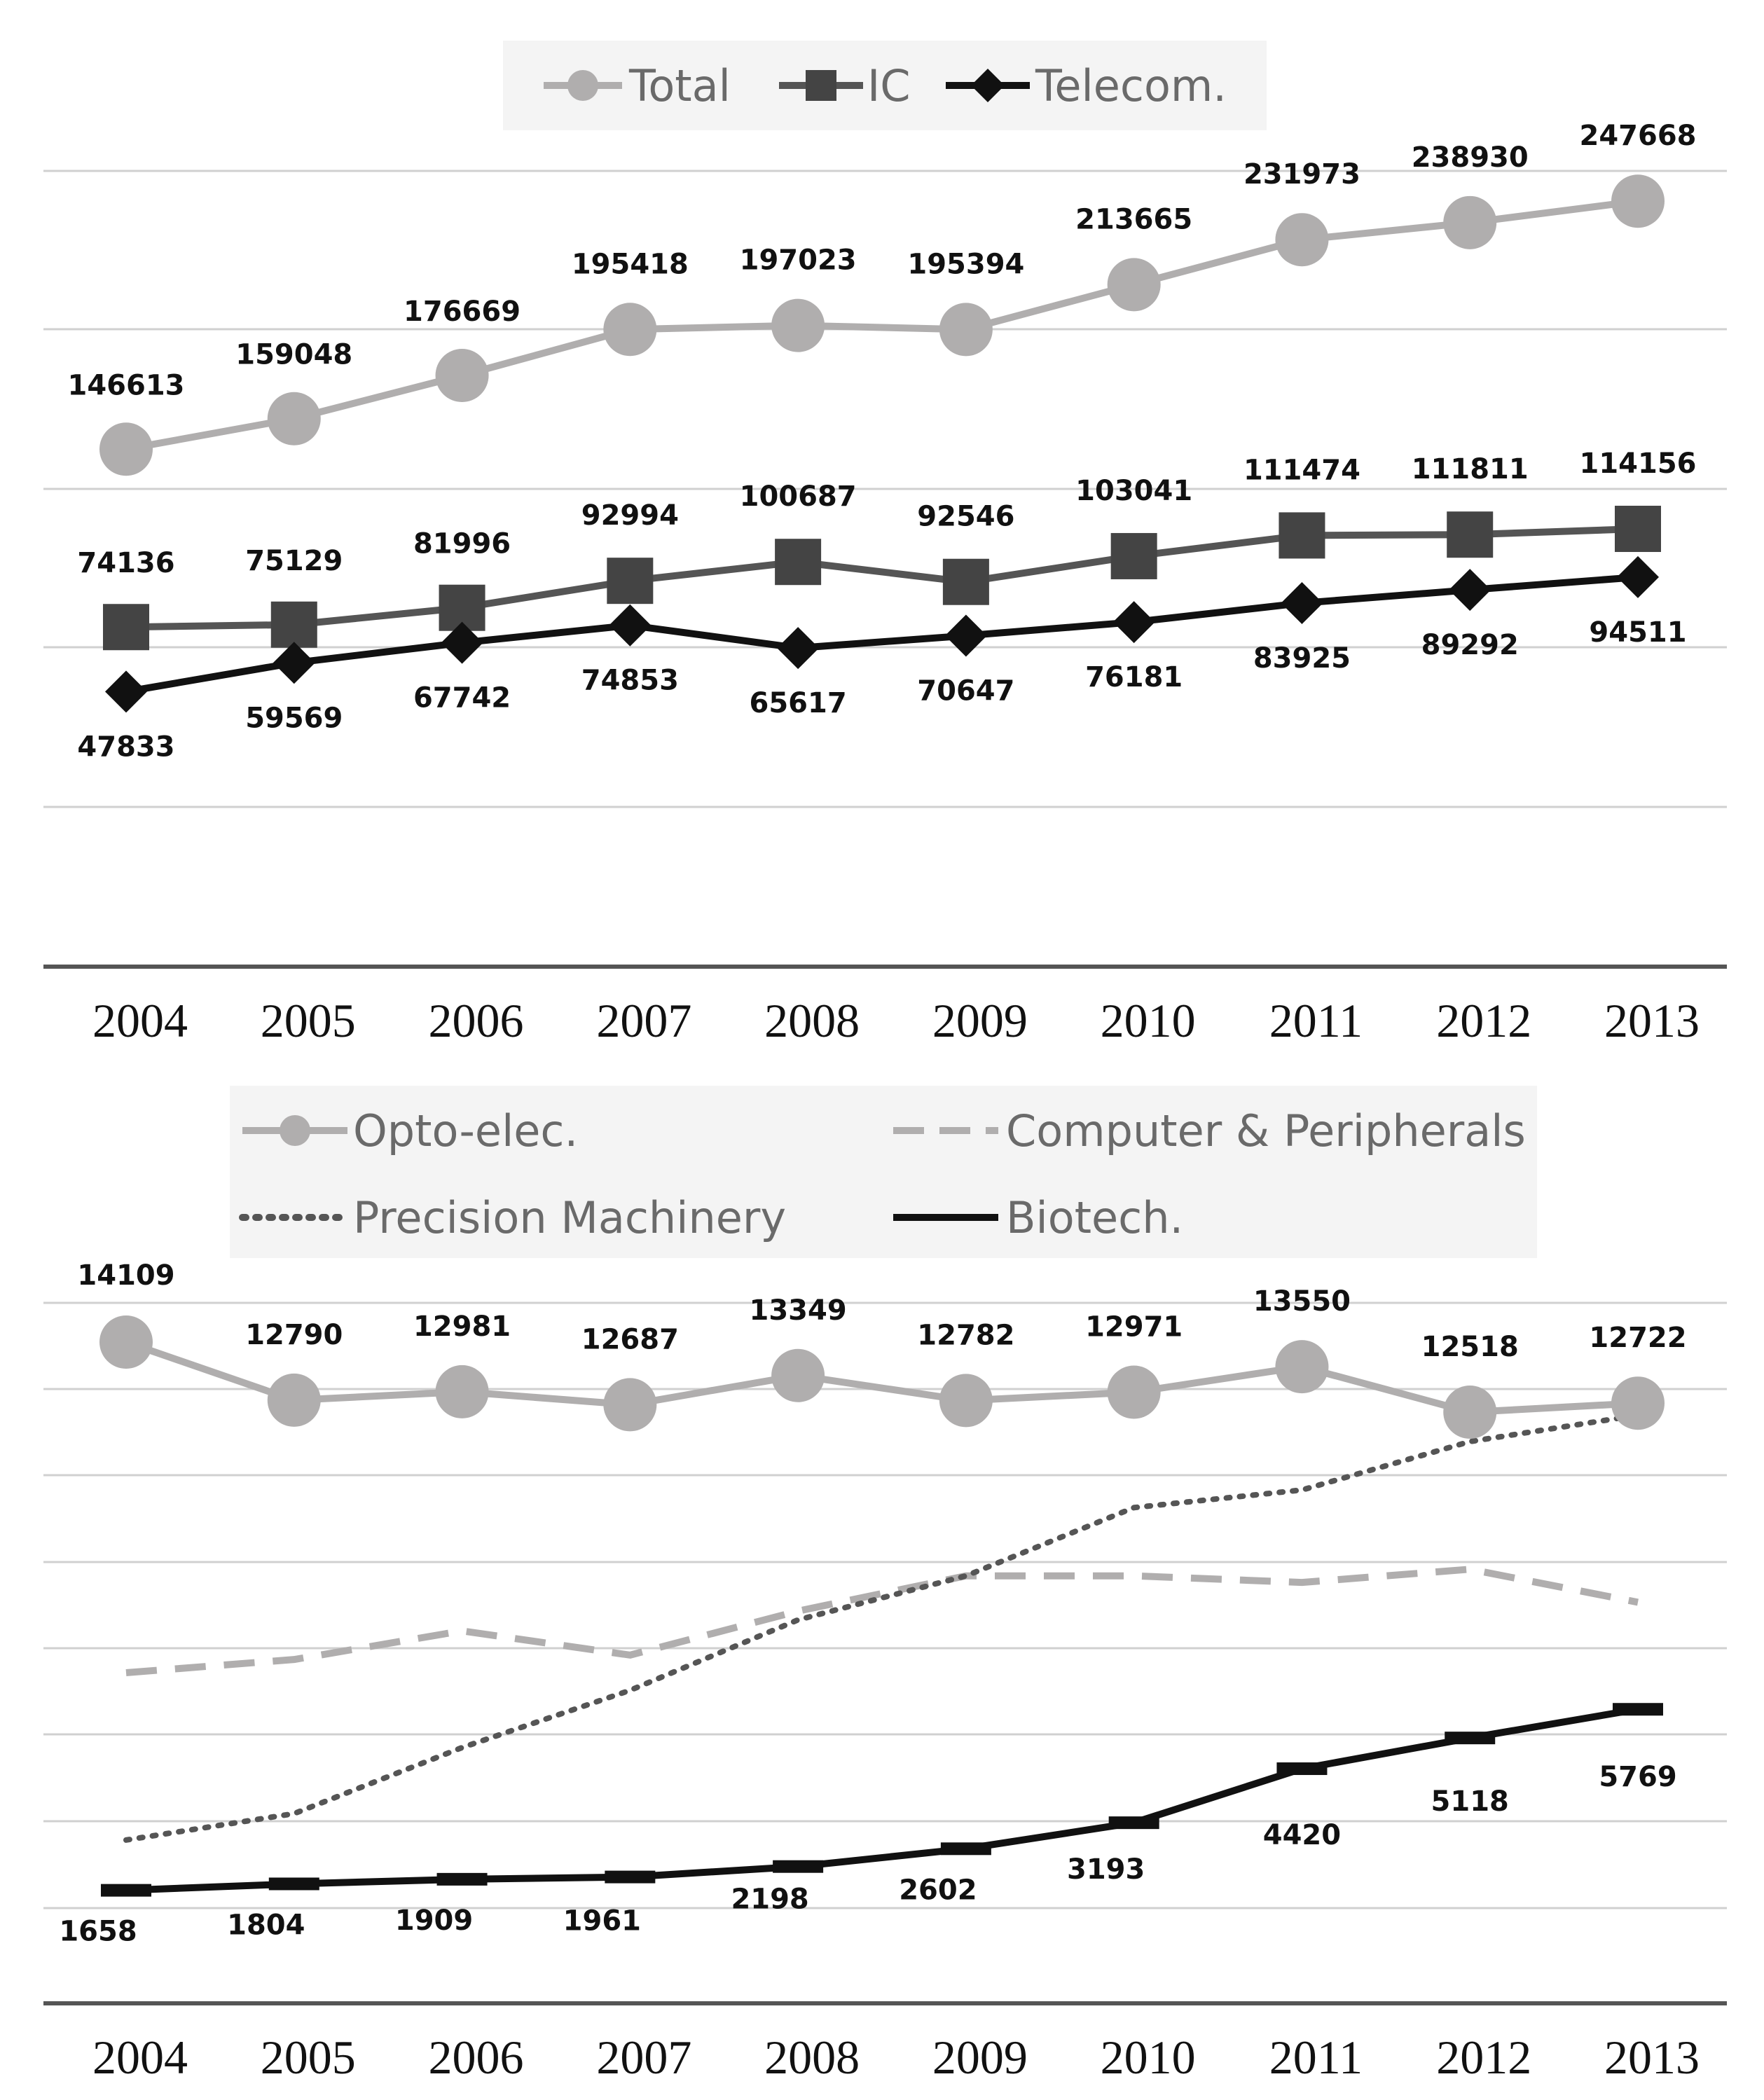 This screenshot has width=1764, height=2100. Describe the element at coordinates (308, 2057) in the screenshot. I see `x-tick-label: 2005` at that location.